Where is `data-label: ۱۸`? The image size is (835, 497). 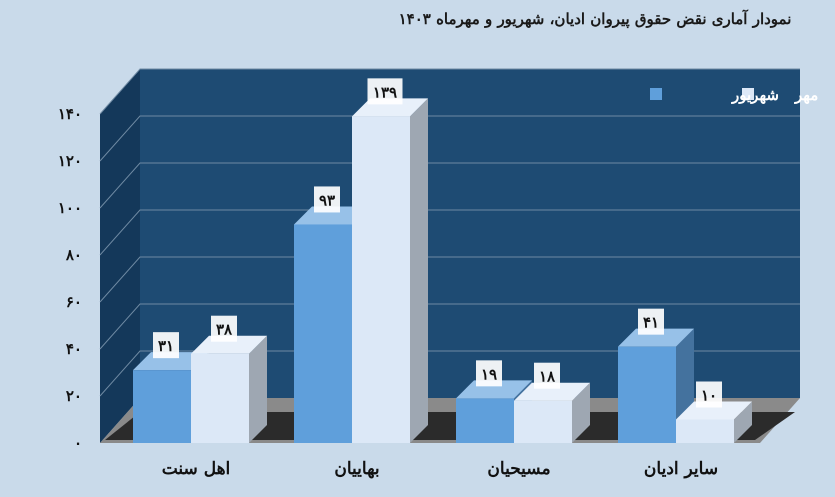 data-label: ۱۸ is located at coordinates (547, 375).